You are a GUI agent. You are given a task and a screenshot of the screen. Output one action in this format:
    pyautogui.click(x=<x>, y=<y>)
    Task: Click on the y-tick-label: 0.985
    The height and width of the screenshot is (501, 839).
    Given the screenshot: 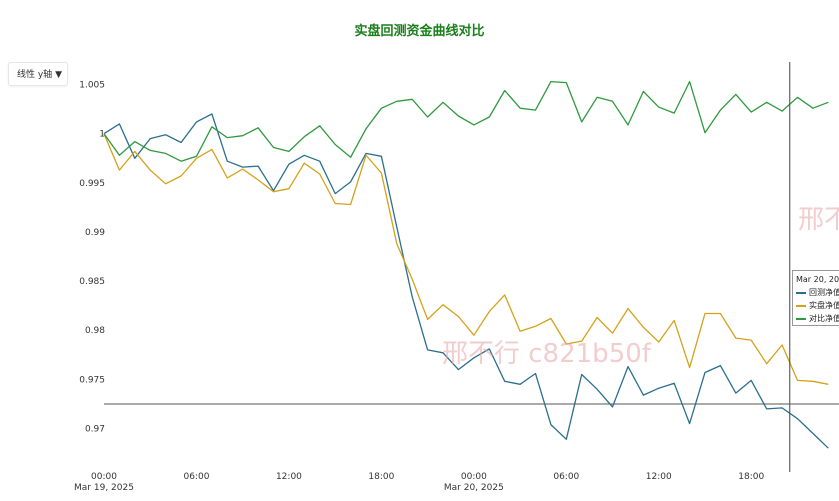 What is the action you would take?
    pyautogui.click(x=92, y=282)
    